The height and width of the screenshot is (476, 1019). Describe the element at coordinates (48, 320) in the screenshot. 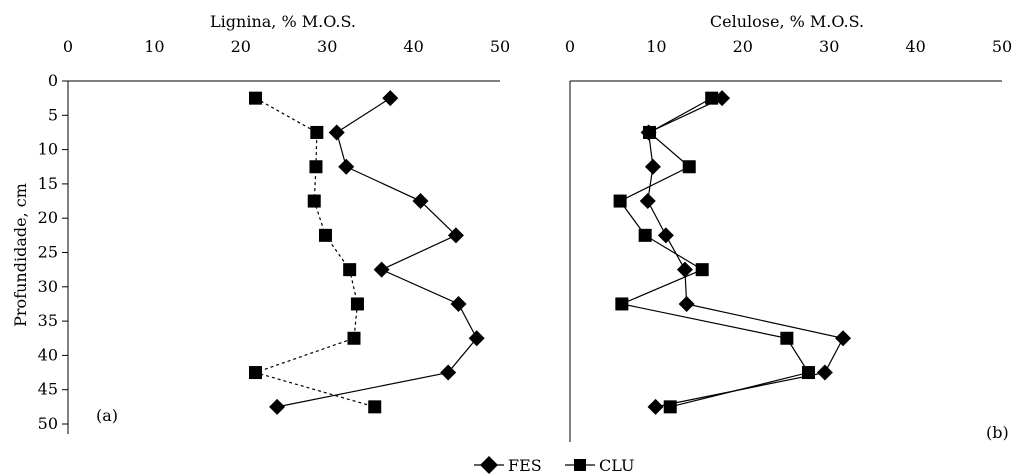

I see `panel-a-y-tick-label: 35` at that location.